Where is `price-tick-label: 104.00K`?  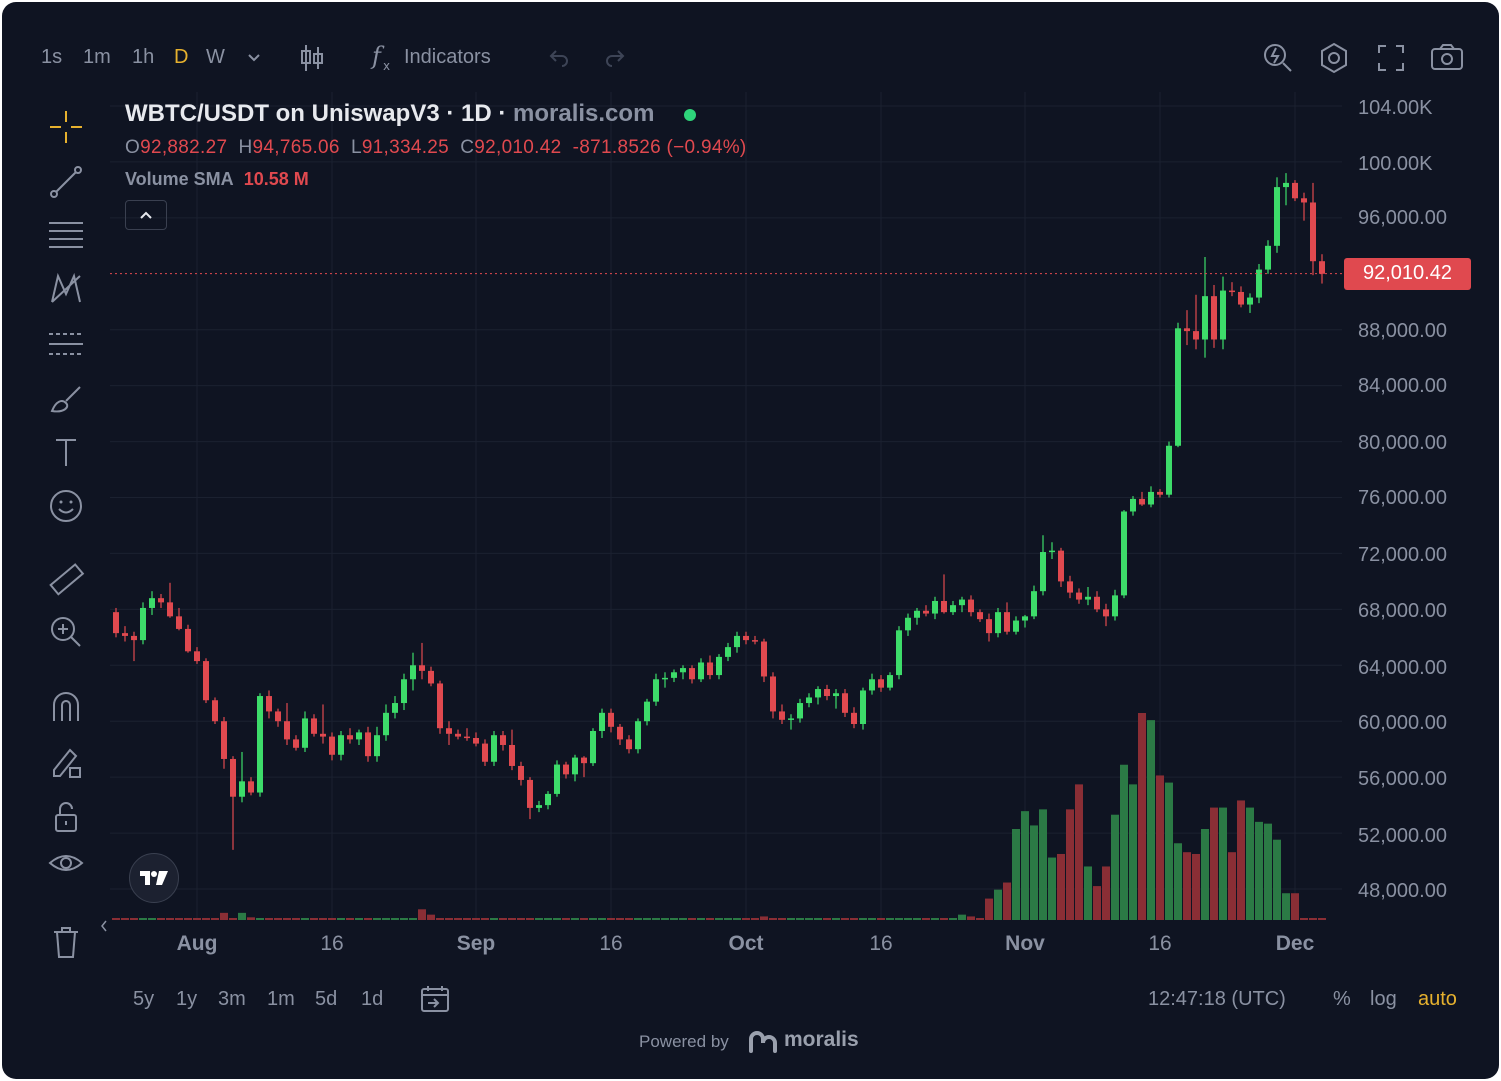
price-tick-label: 104.00K is located at coordinates (1395, 108).